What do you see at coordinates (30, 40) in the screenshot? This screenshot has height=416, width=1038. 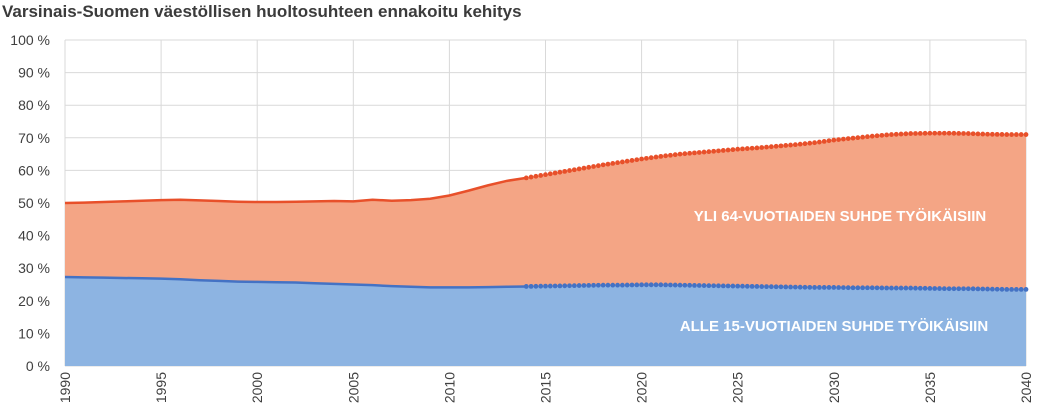 I see `y-tick-label: 100 %` at bounding box center [30, 40].